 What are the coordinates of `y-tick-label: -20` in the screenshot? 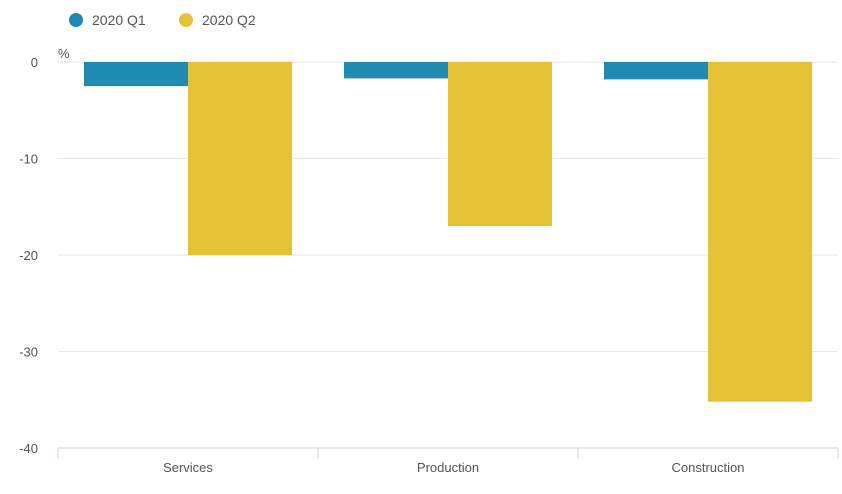 It's located at (28, 255).